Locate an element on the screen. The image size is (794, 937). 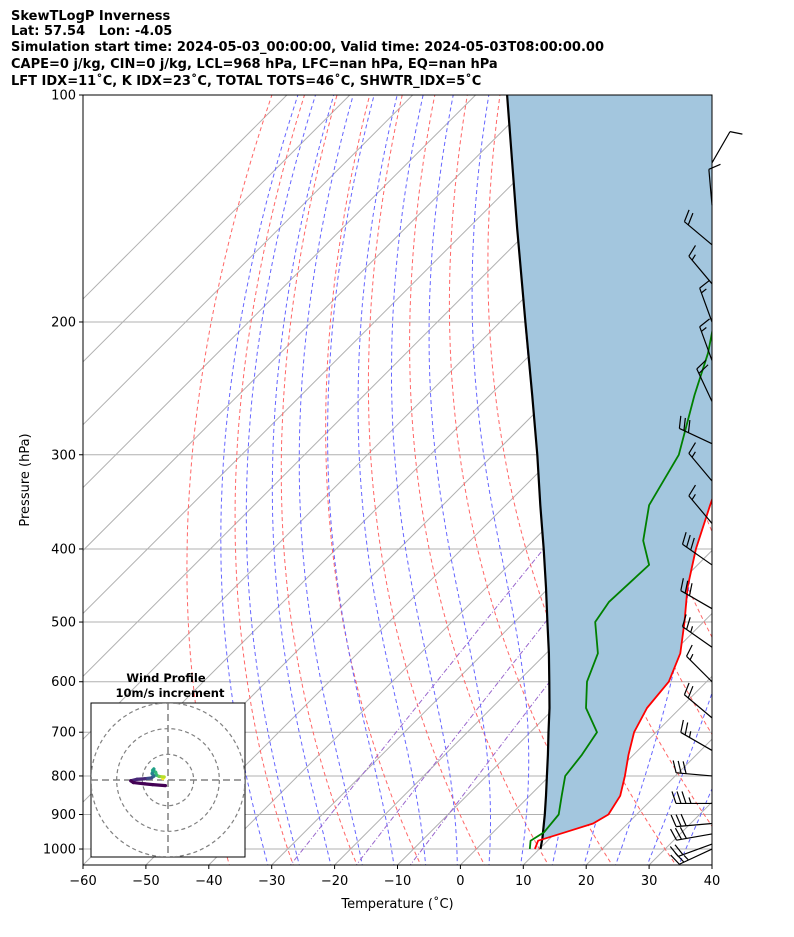
x-tick-label: 30 is located at coordinates (649, 881).